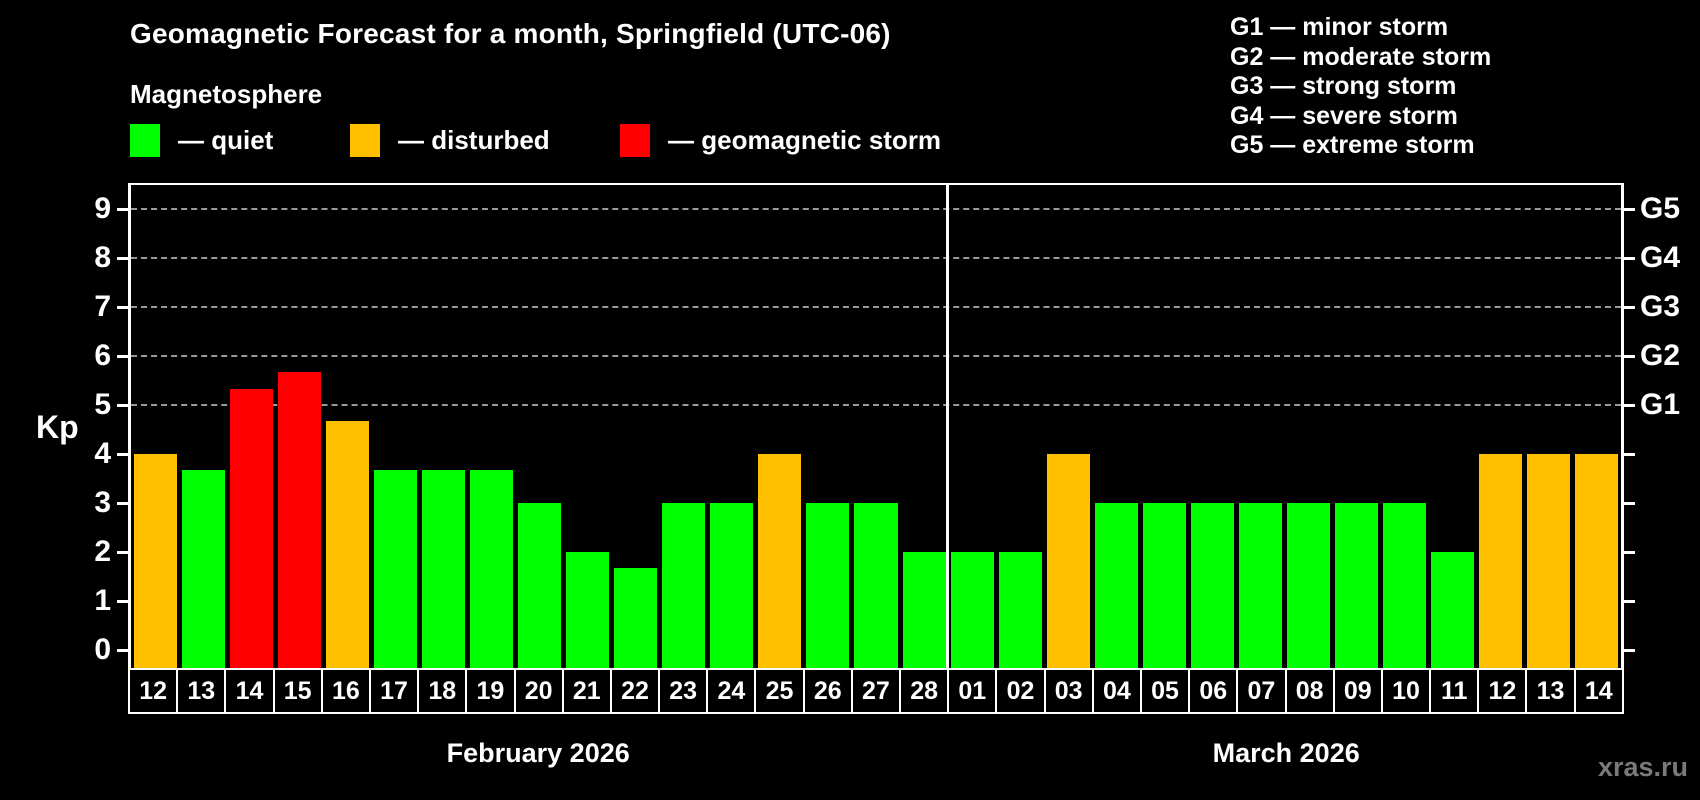 The width and height of the screenshot is (1700, 800). What do you see at coordinates (297, 691) in the screenshot?
I see `day-label: 15` at bounding box center [297, 691].